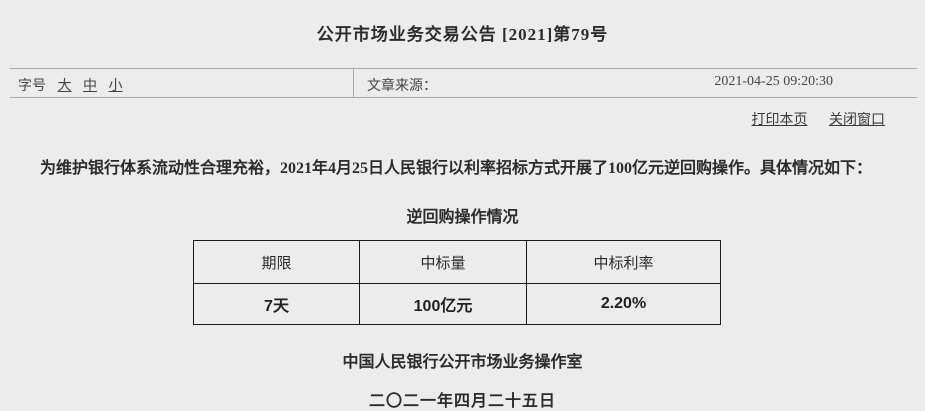  I want to click on cell-amount: 100亿元, so click(443, 304).